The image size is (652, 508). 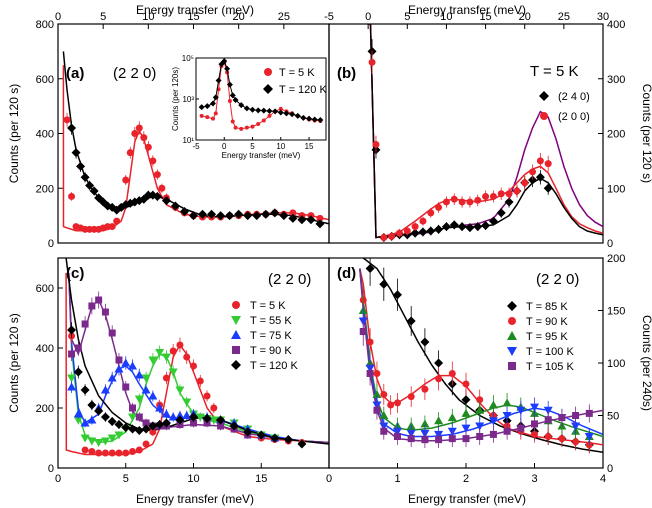 I want to click on inset-x-tick-label: 15, so click(x=309, y=146).